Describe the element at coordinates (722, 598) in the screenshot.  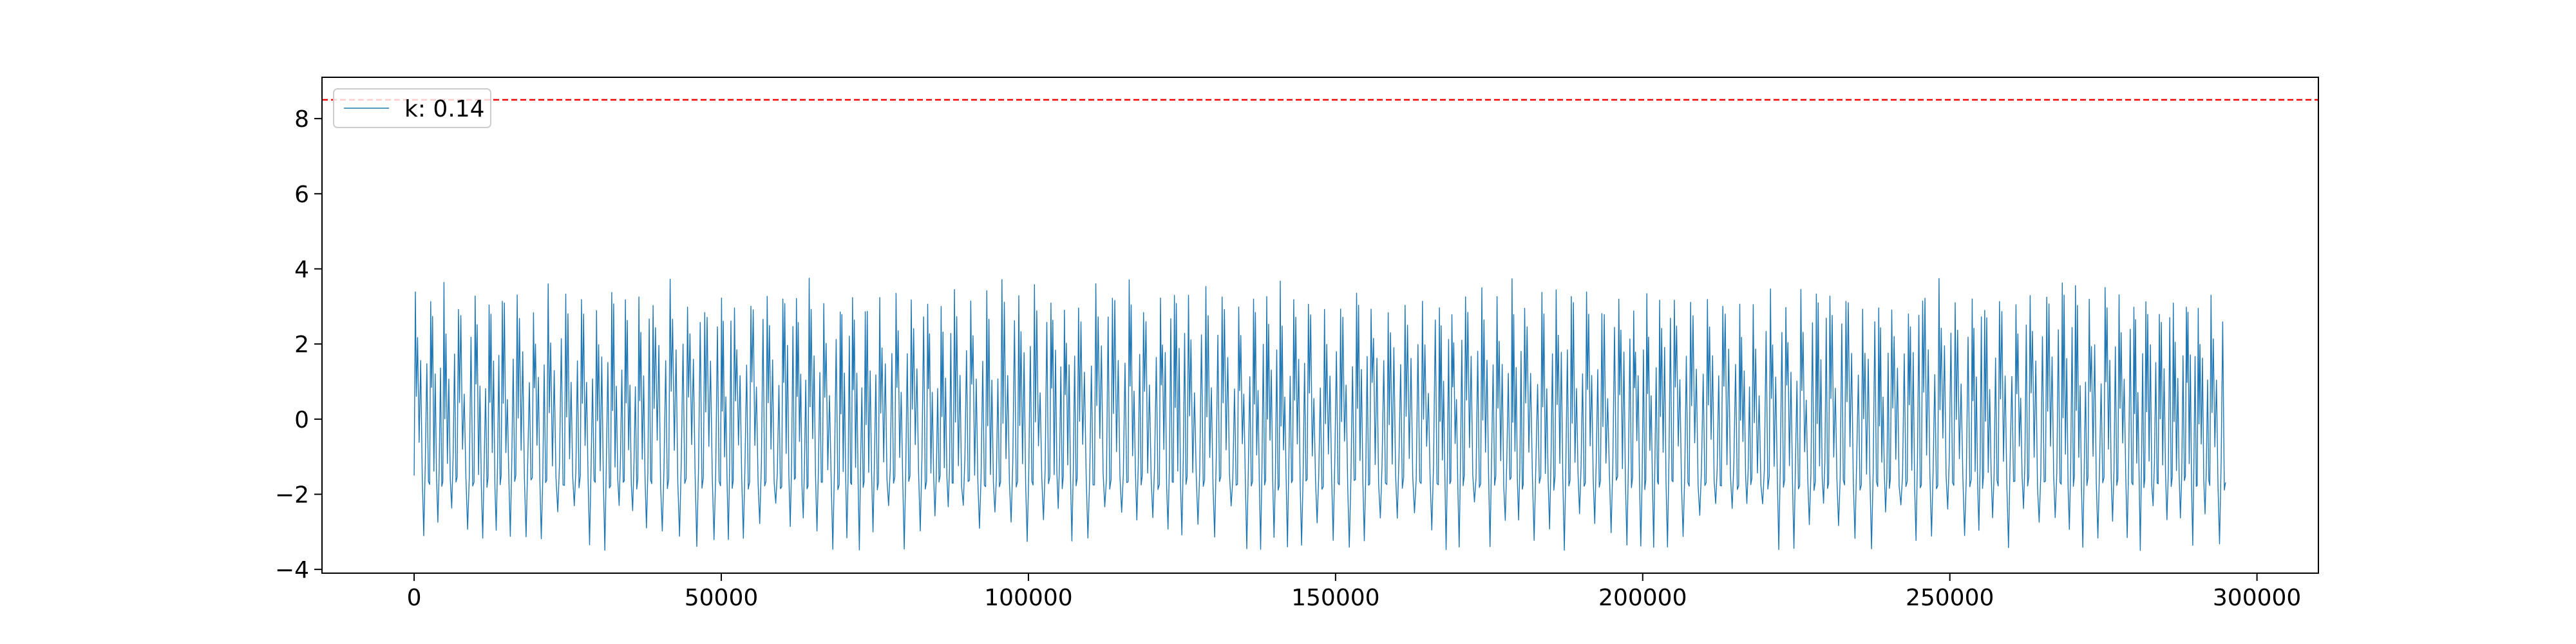
I see `x-tick-label: 50000` at that location.